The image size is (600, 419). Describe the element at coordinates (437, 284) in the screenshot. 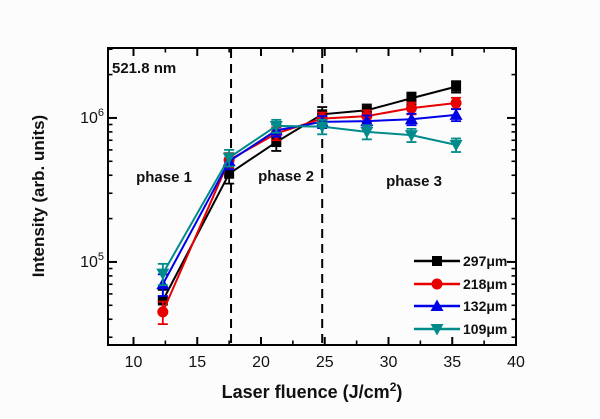

I see `legend-key-circle-icon` at that location.